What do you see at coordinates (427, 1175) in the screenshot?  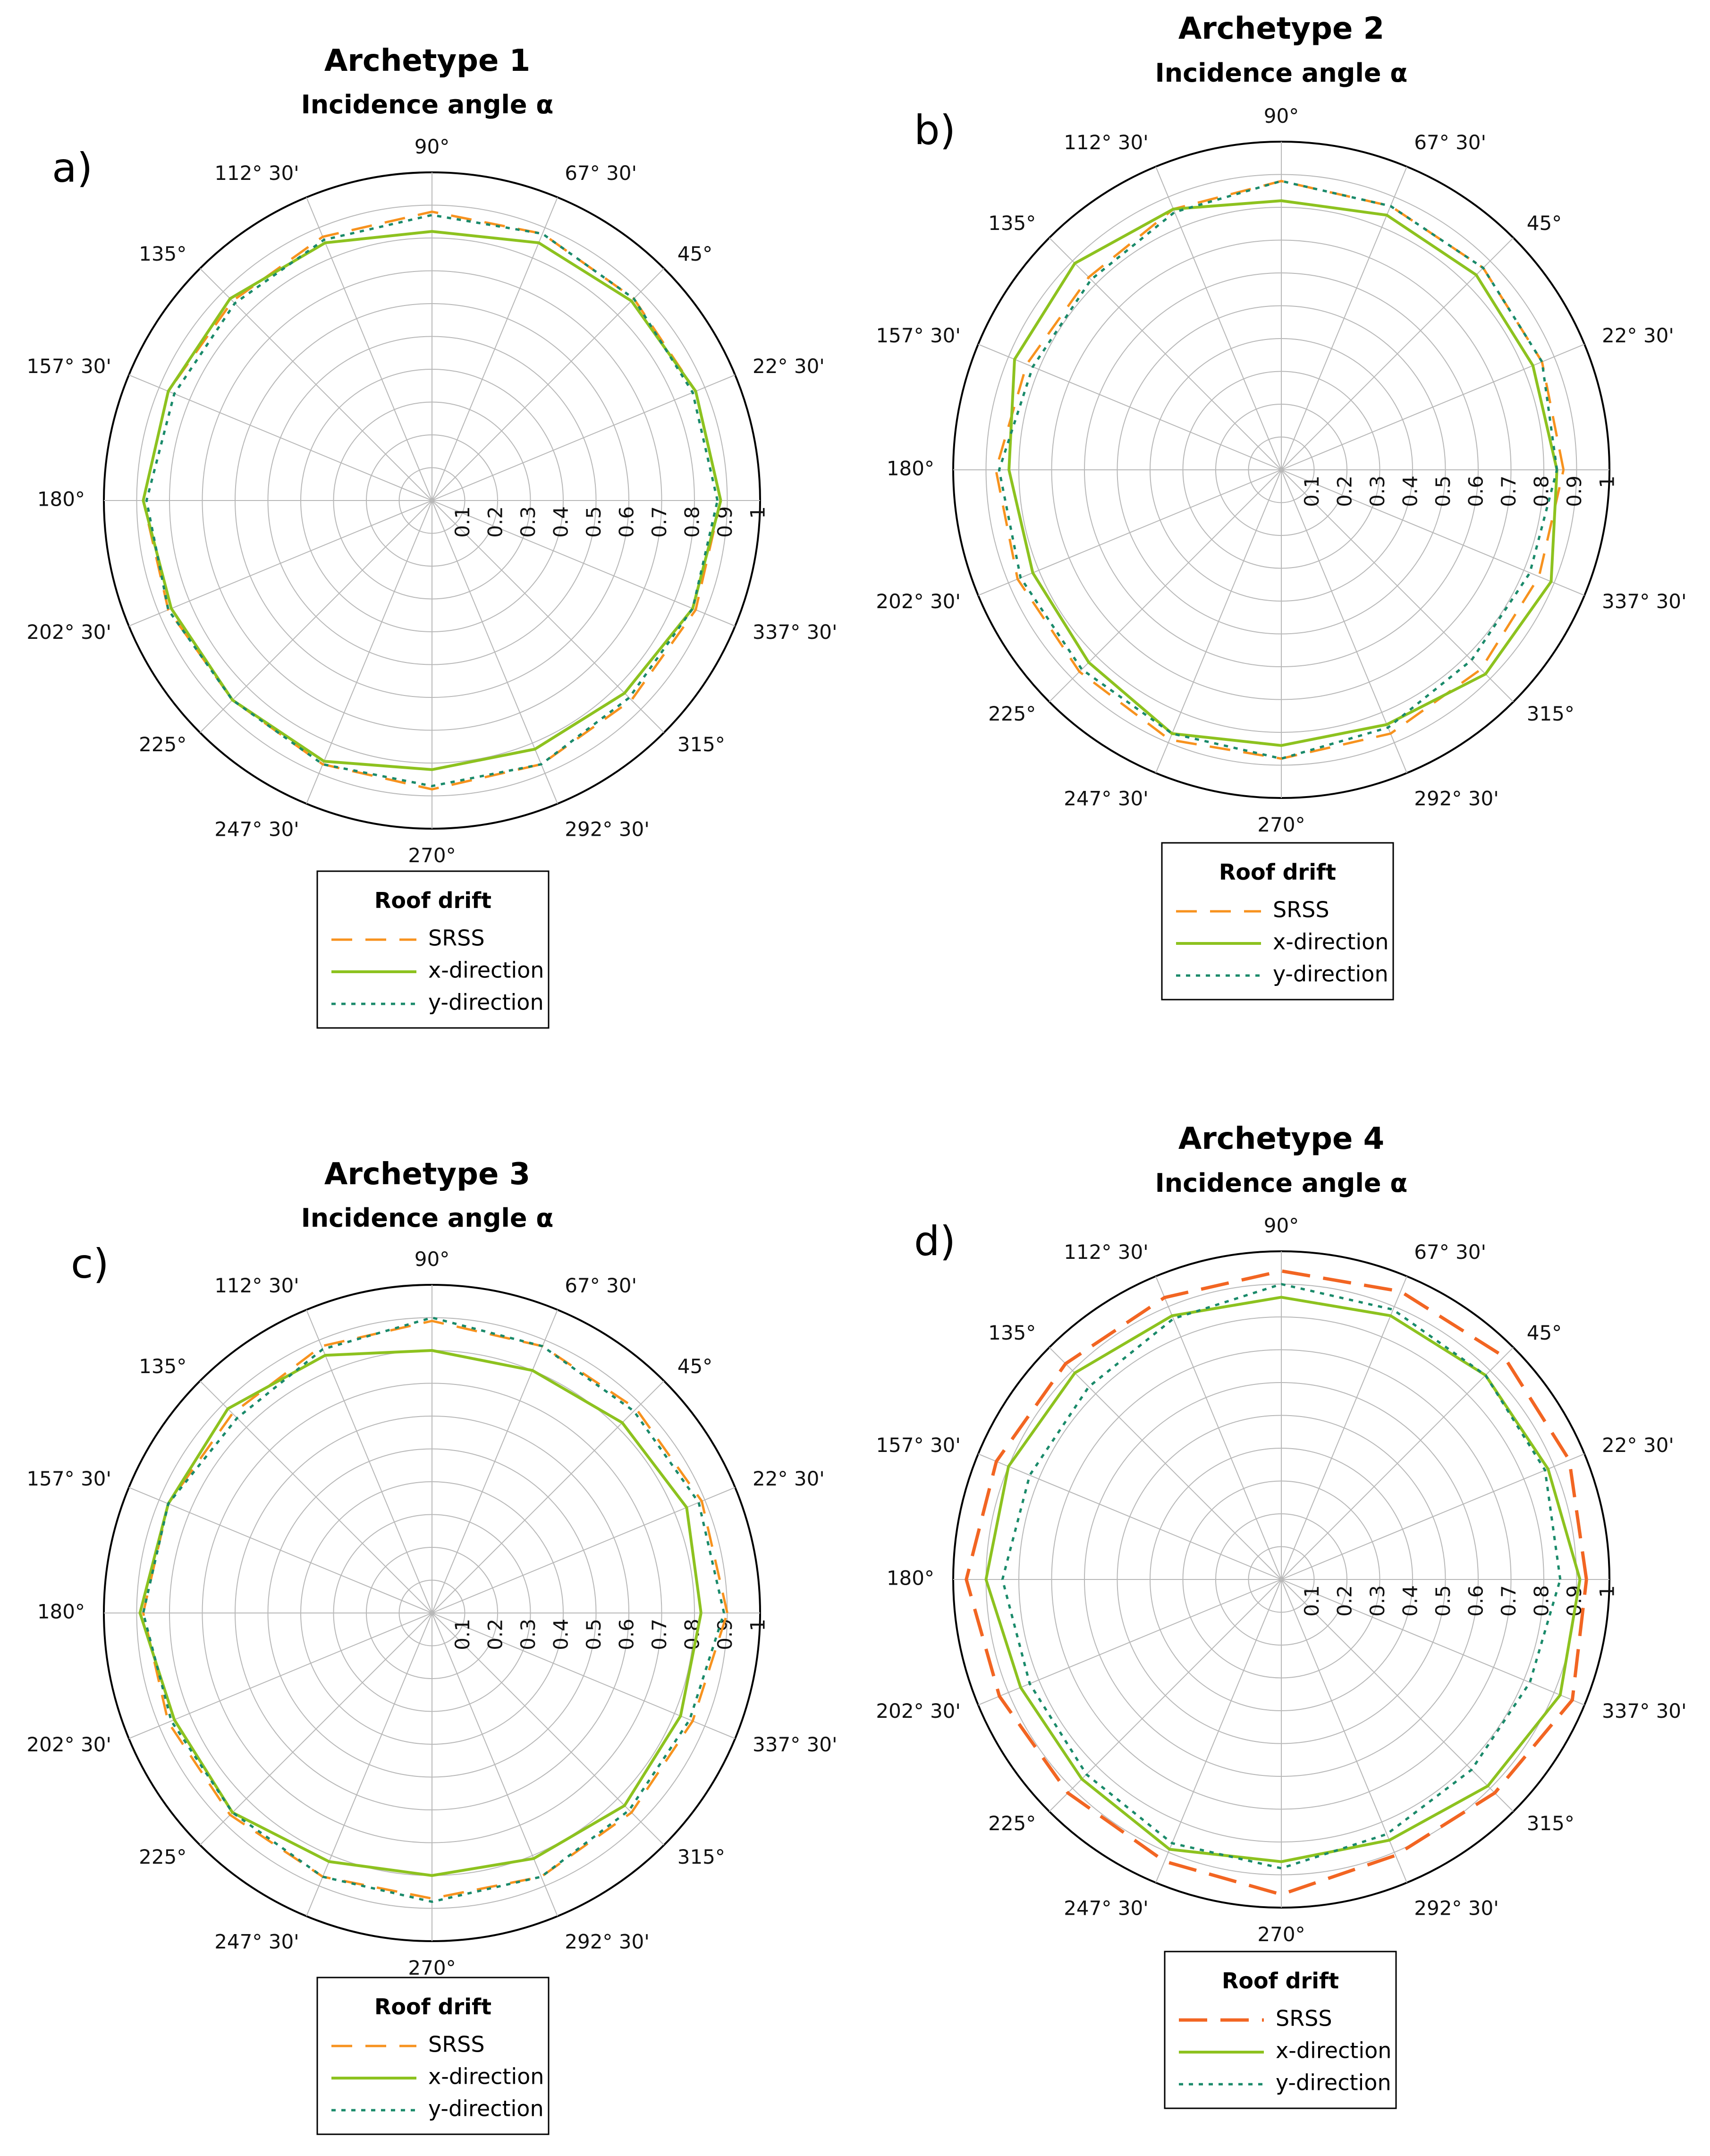 I see `chart-title: Archetype 3` at bounding box center [427, 1175].